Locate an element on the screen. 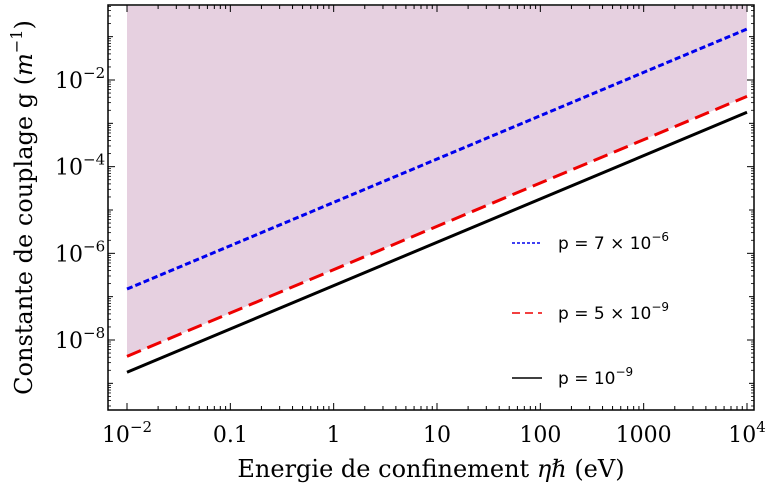  legend-label-1: p = 7 × 10−6 is located at coordinates (613, 242).